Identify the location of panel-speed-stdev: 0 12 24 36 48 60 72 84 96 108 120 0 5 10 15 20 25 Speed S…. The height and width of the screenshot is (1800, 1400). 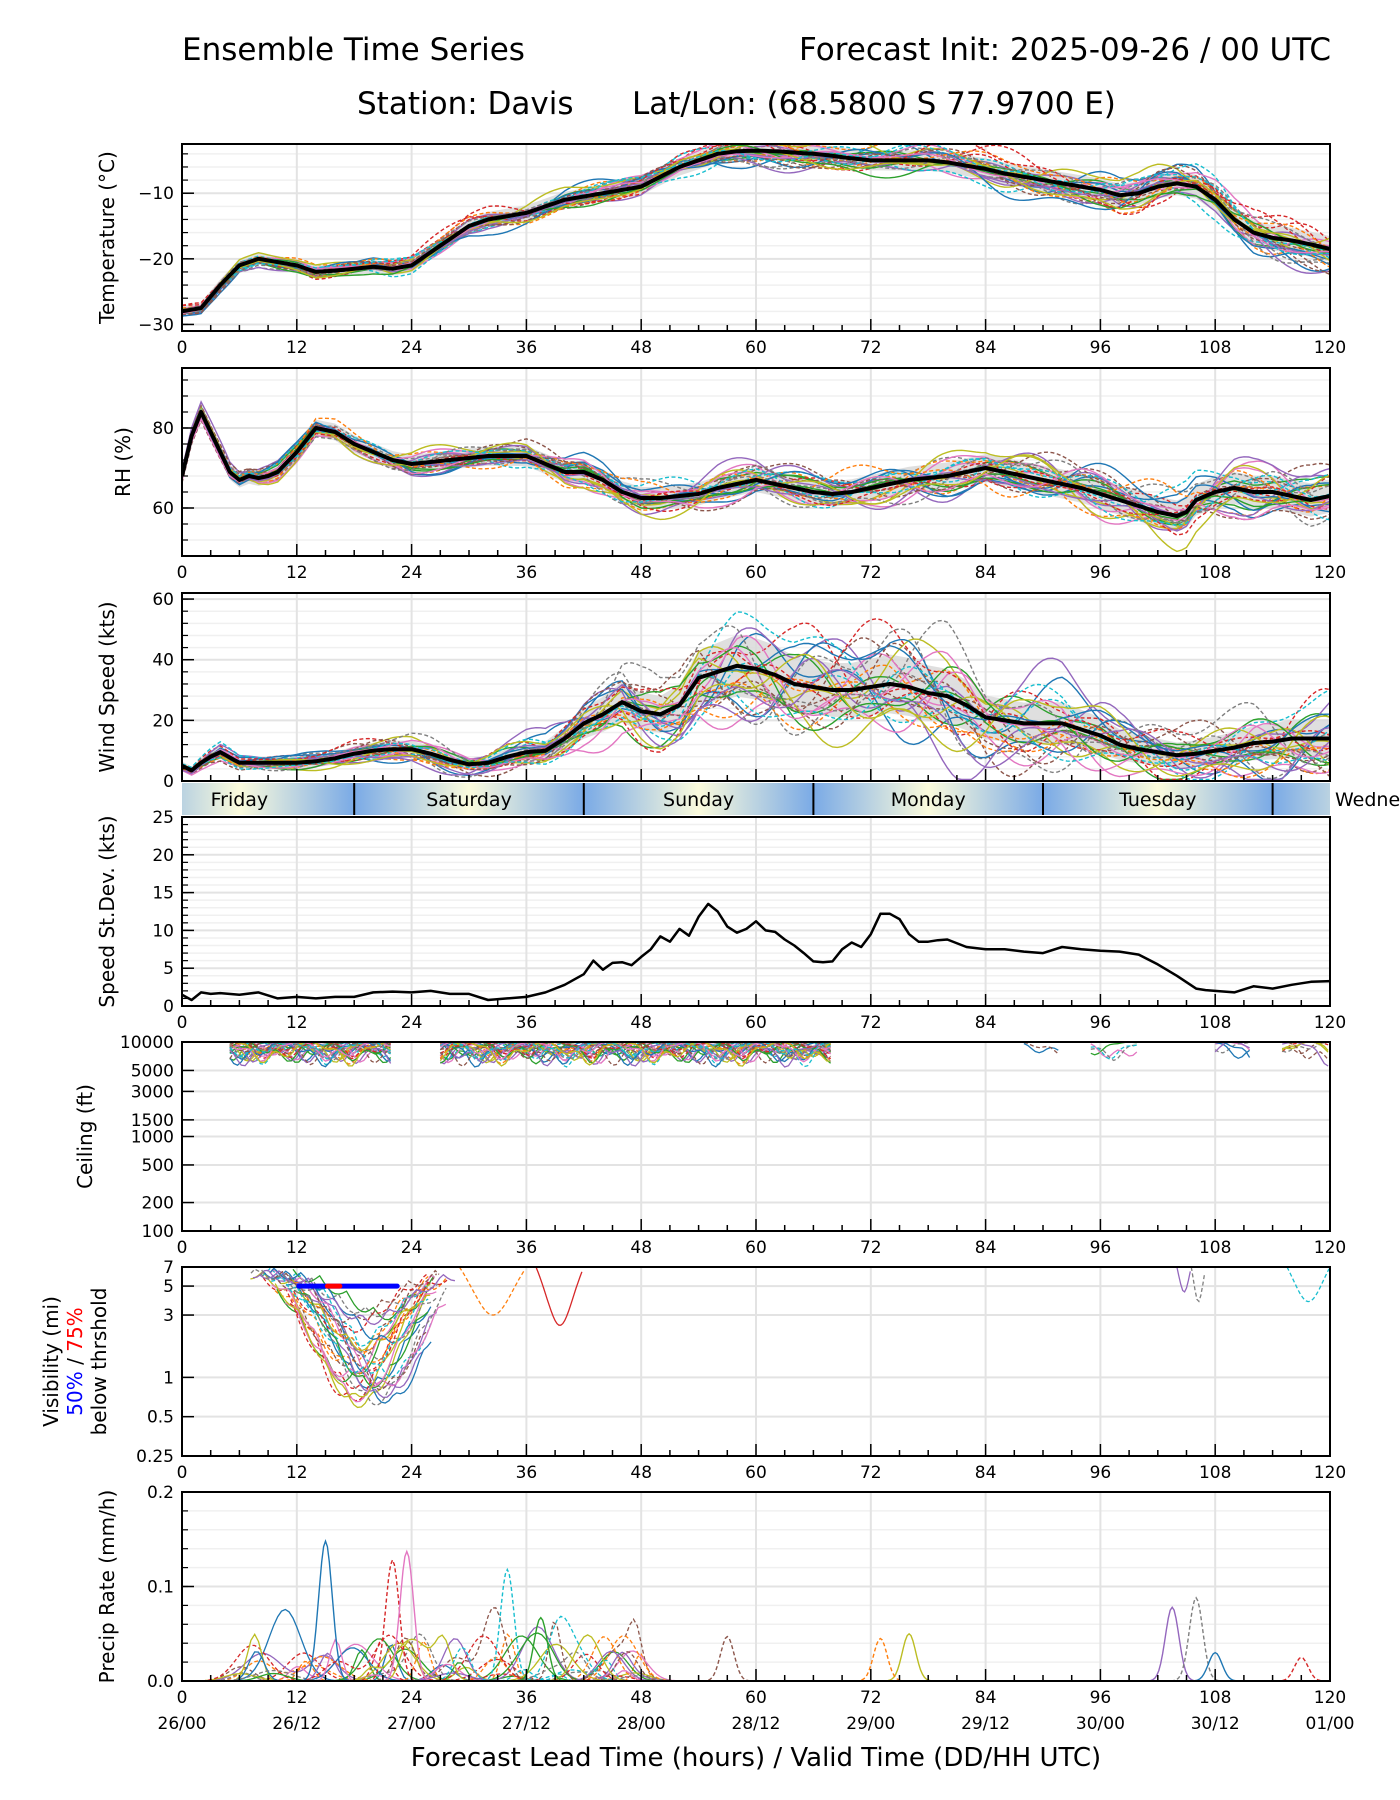
(720, 920).